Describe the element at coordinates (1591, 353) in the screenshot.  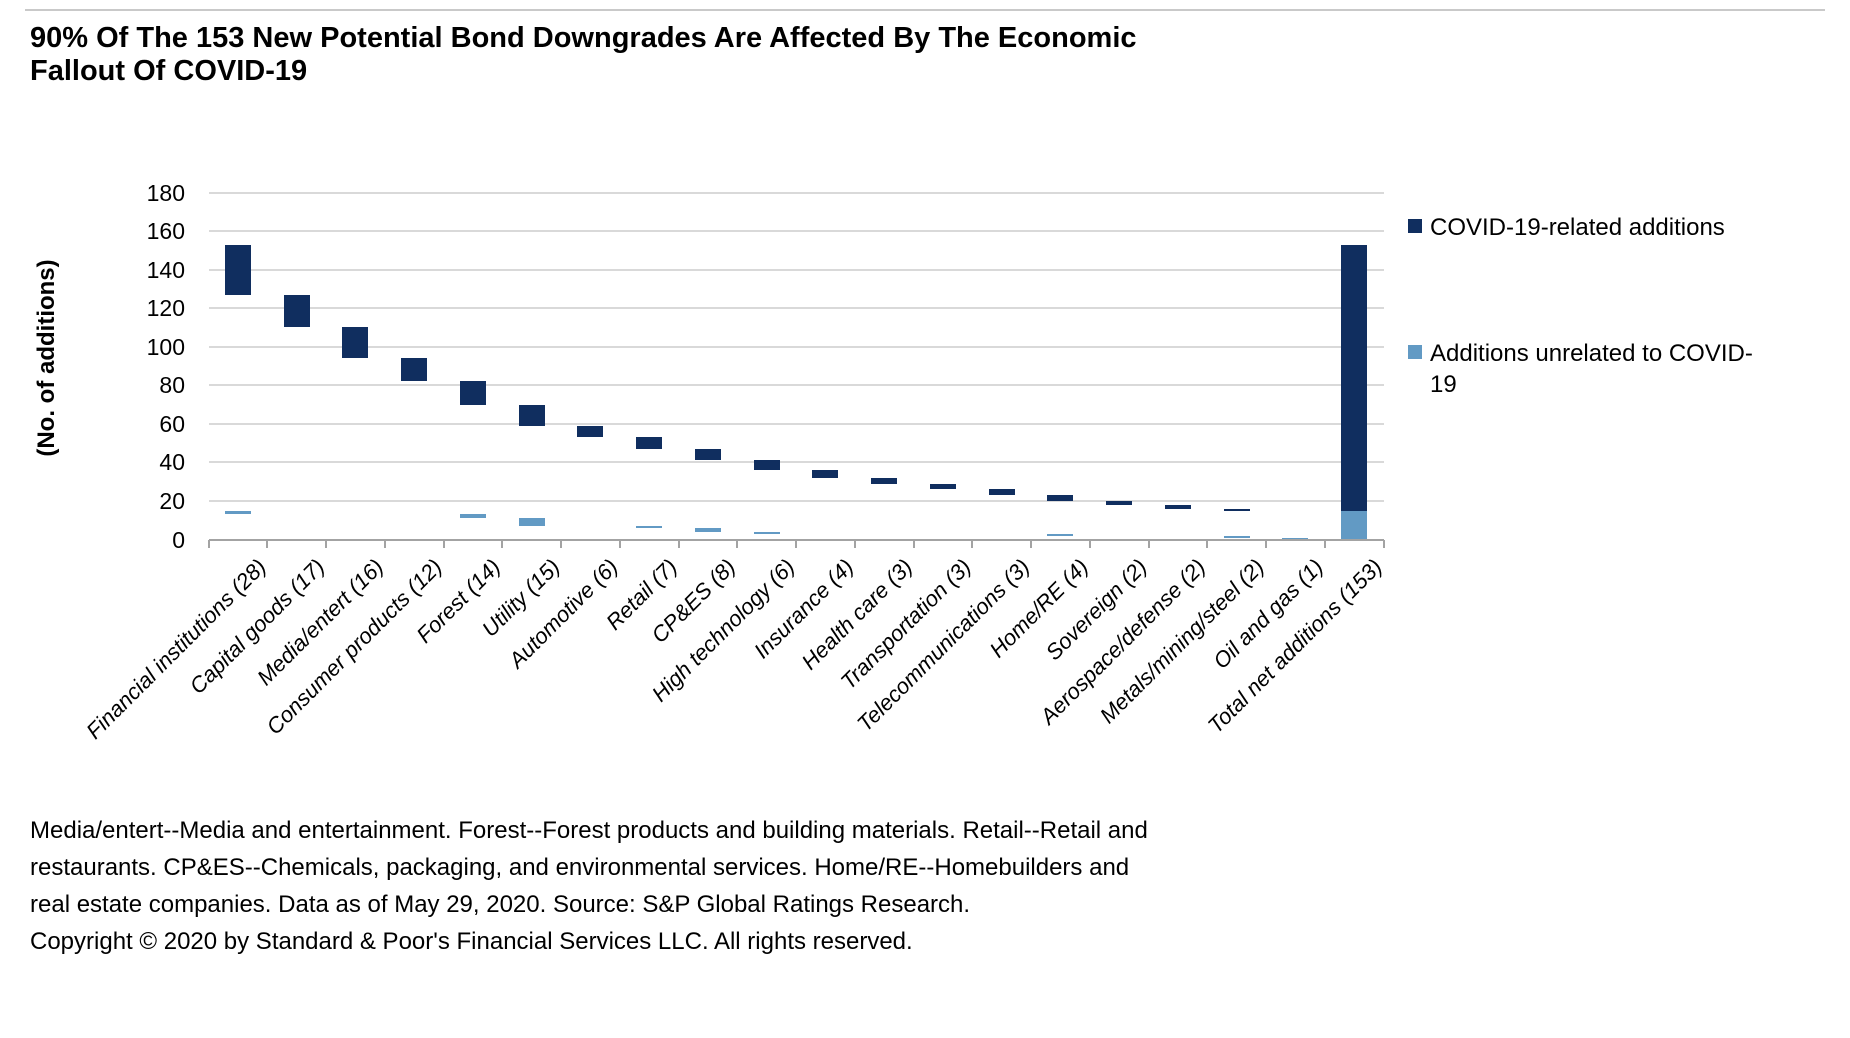
I see `legend-label-unrelated-line-1: Additions unrelated to COVID-` at that location.